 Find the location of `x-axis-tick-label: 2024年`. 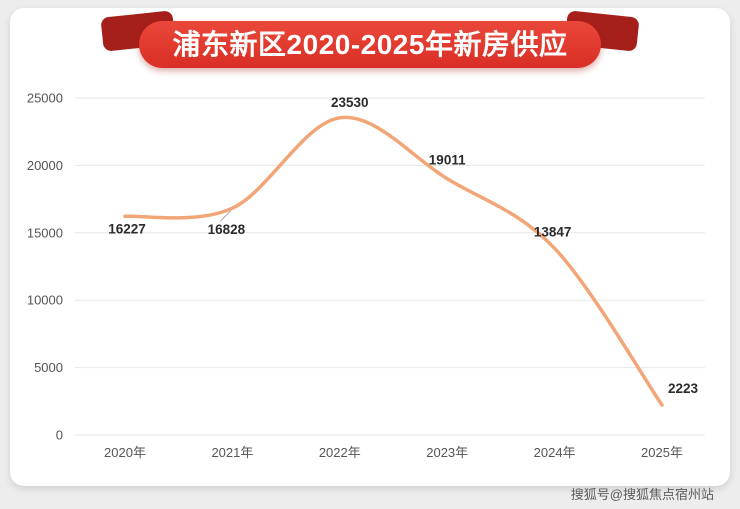

x-axis-tick-label: 2024年 is located at coordinates (555, 452).